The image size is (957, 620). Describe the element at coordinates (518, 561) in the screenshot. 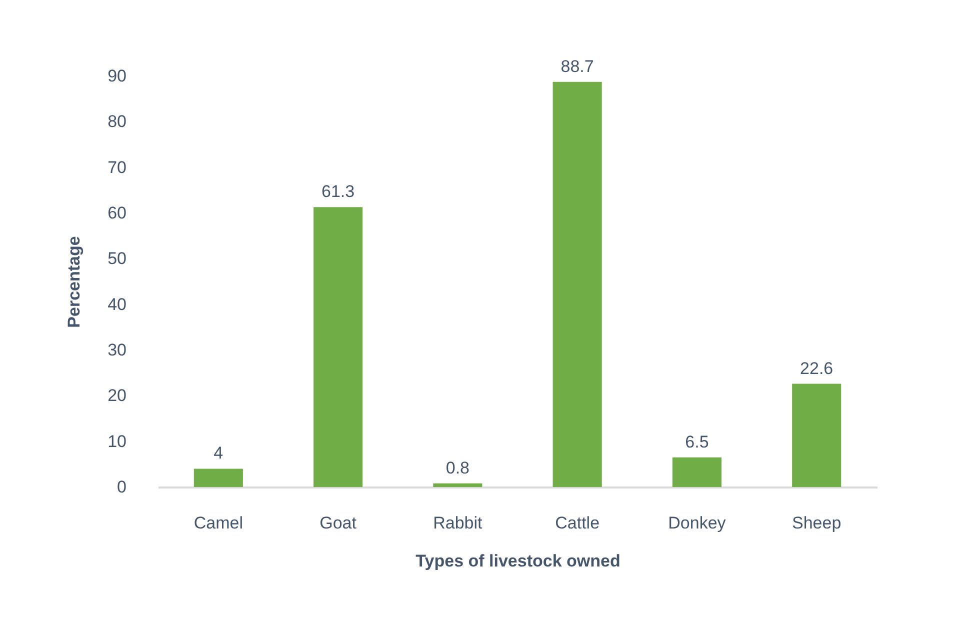

I see `x-axis-title: Types of livestock owned` at that location.